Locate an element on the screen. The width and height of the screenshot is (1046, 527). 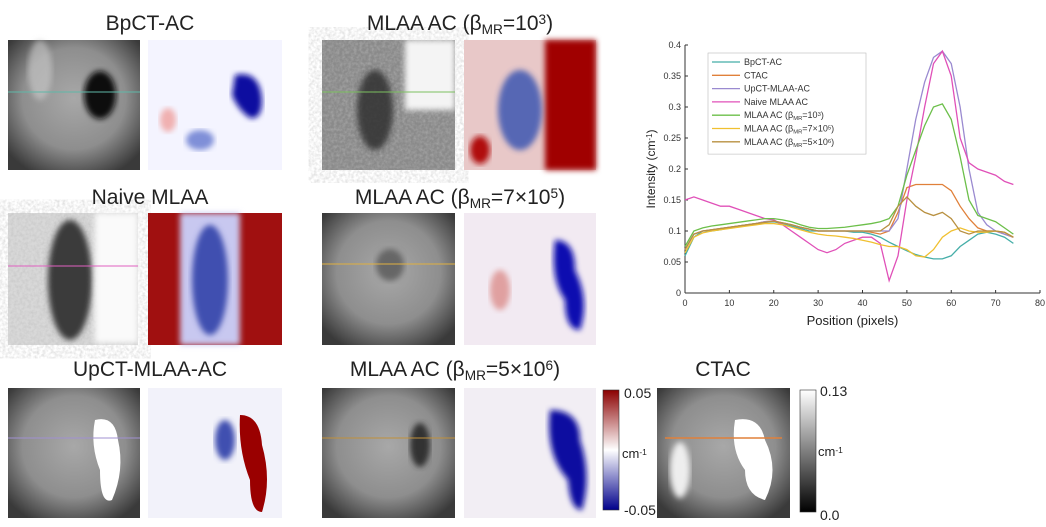
panel-title: CTAC is located at coordinates (723, 369).